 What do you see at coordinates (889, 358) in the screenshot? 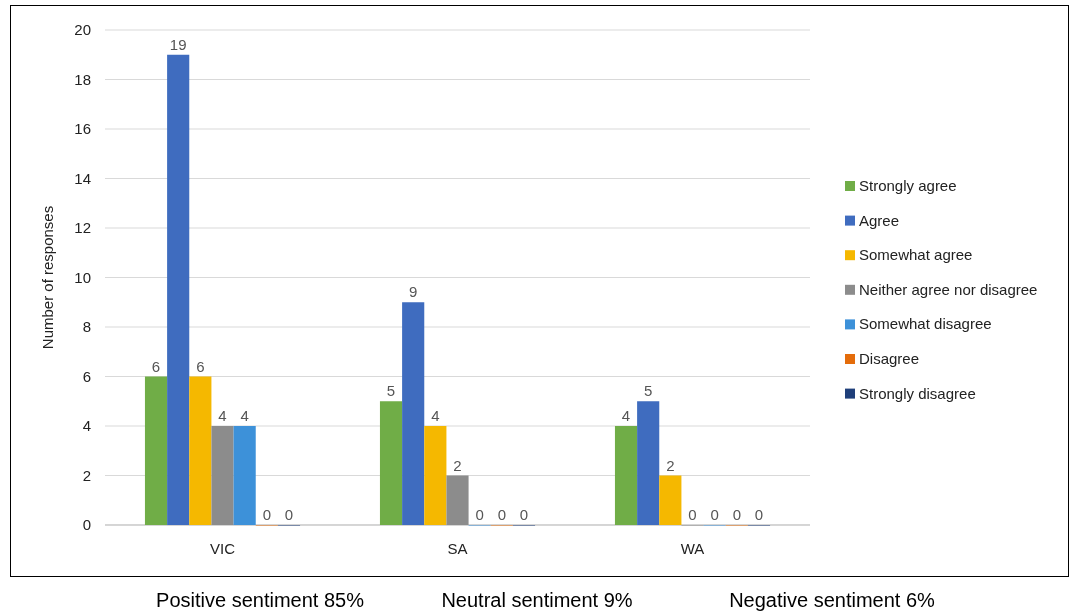
I see `legend-label: Disagree` at bounding box center [889, 358].